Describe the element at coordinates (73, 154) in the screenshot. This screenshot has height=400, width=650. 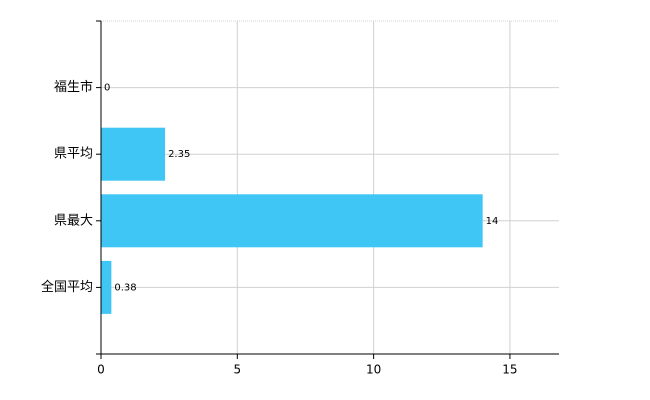
I see `y-tick-label: 県平均` at that location.